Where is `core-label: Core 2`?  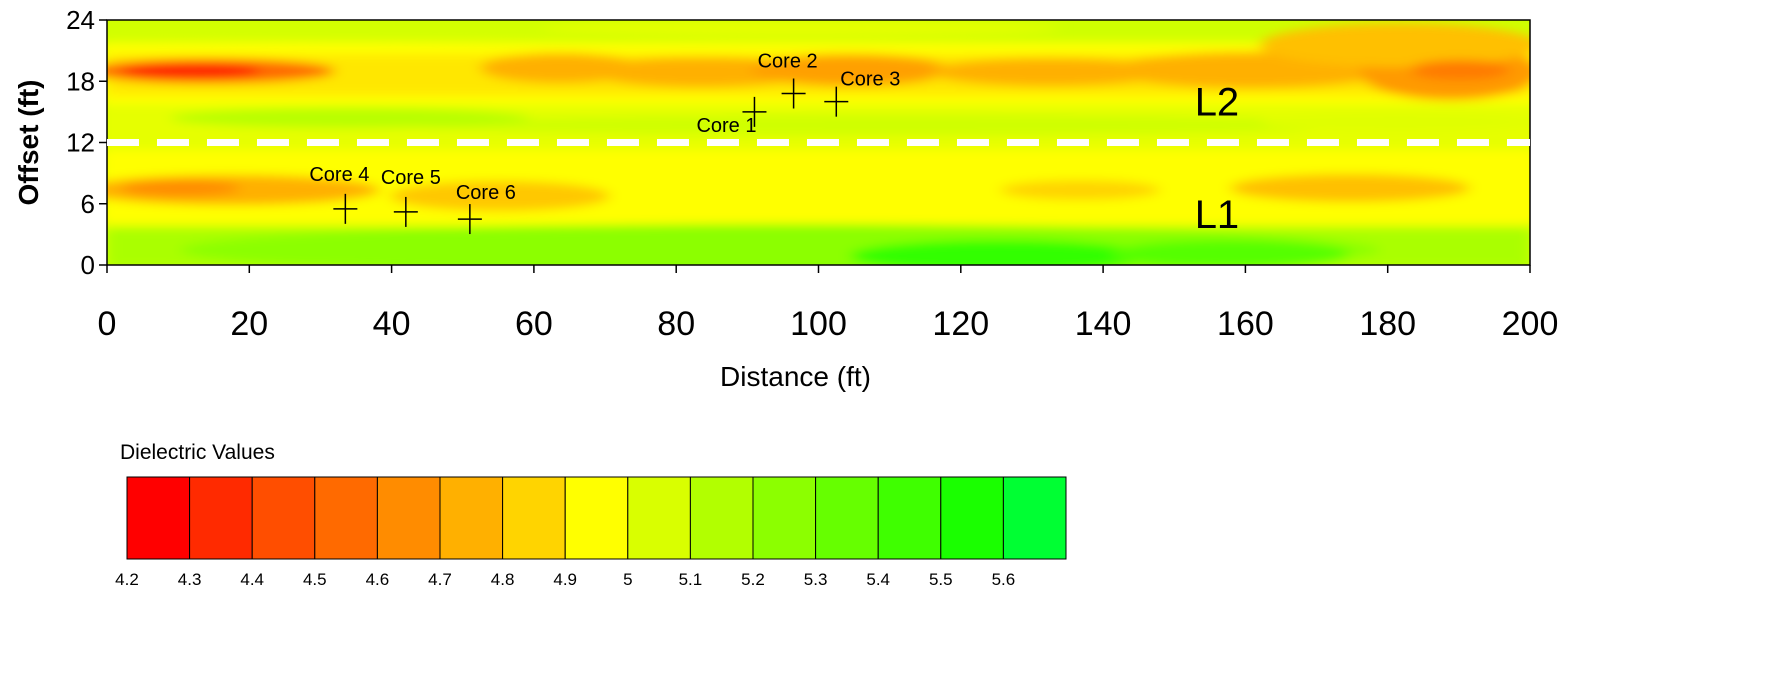 core-label: Core 2 is located at coordinates (788, 62).